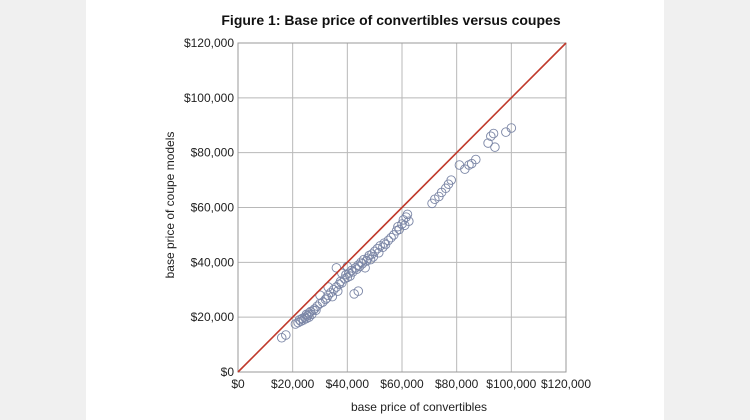 Image resolution: width=750 pixels, height=420 pixels. What do you see at coordinates (419, 407) in the screenshot?
I see `x-axis-label: base price of convertibles` at bounding box center [419, 407].